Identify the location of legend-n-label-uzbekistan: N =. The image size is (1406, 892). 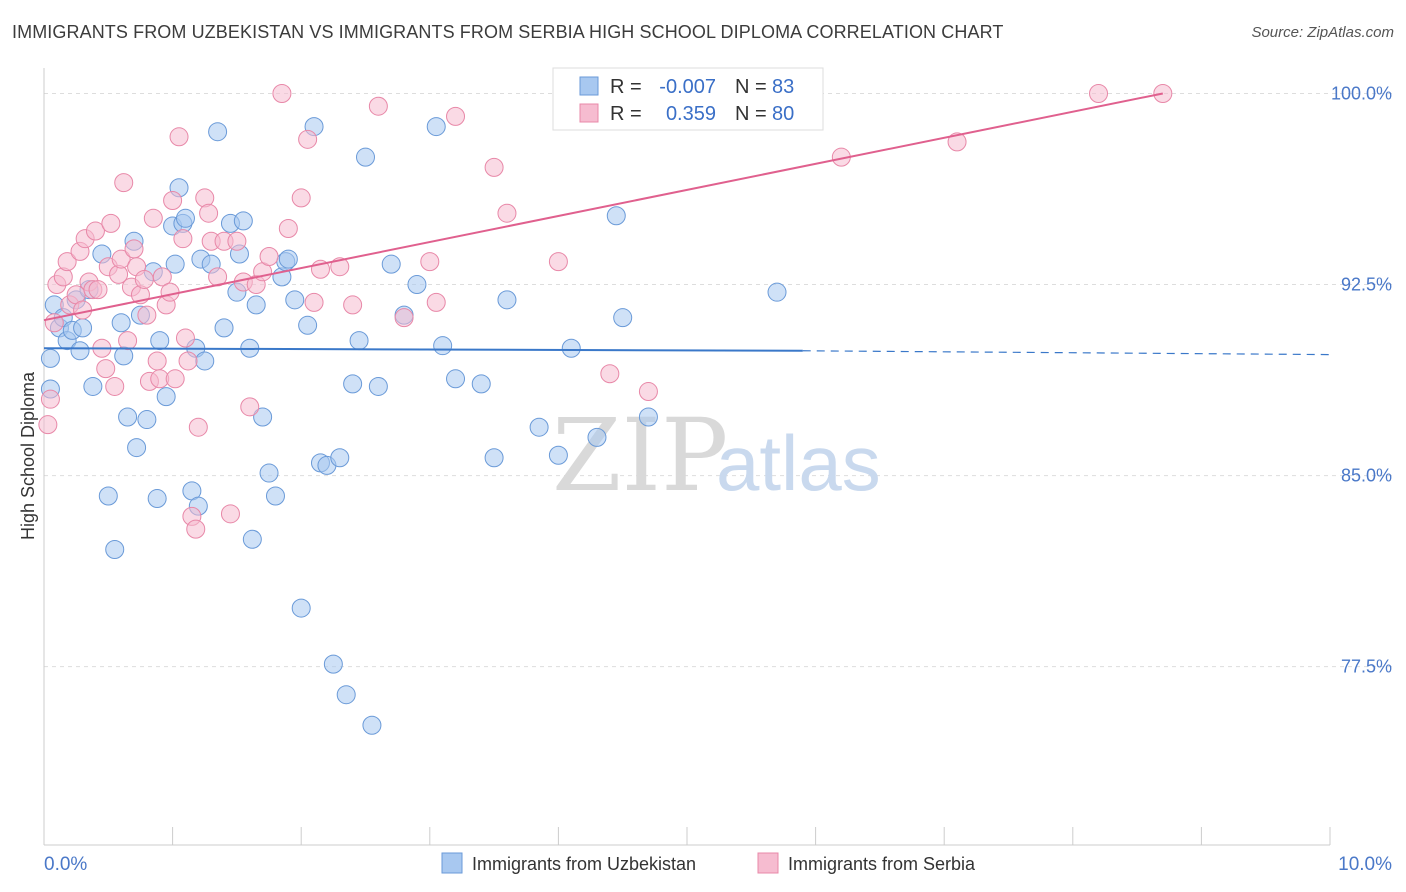
(751, 87).